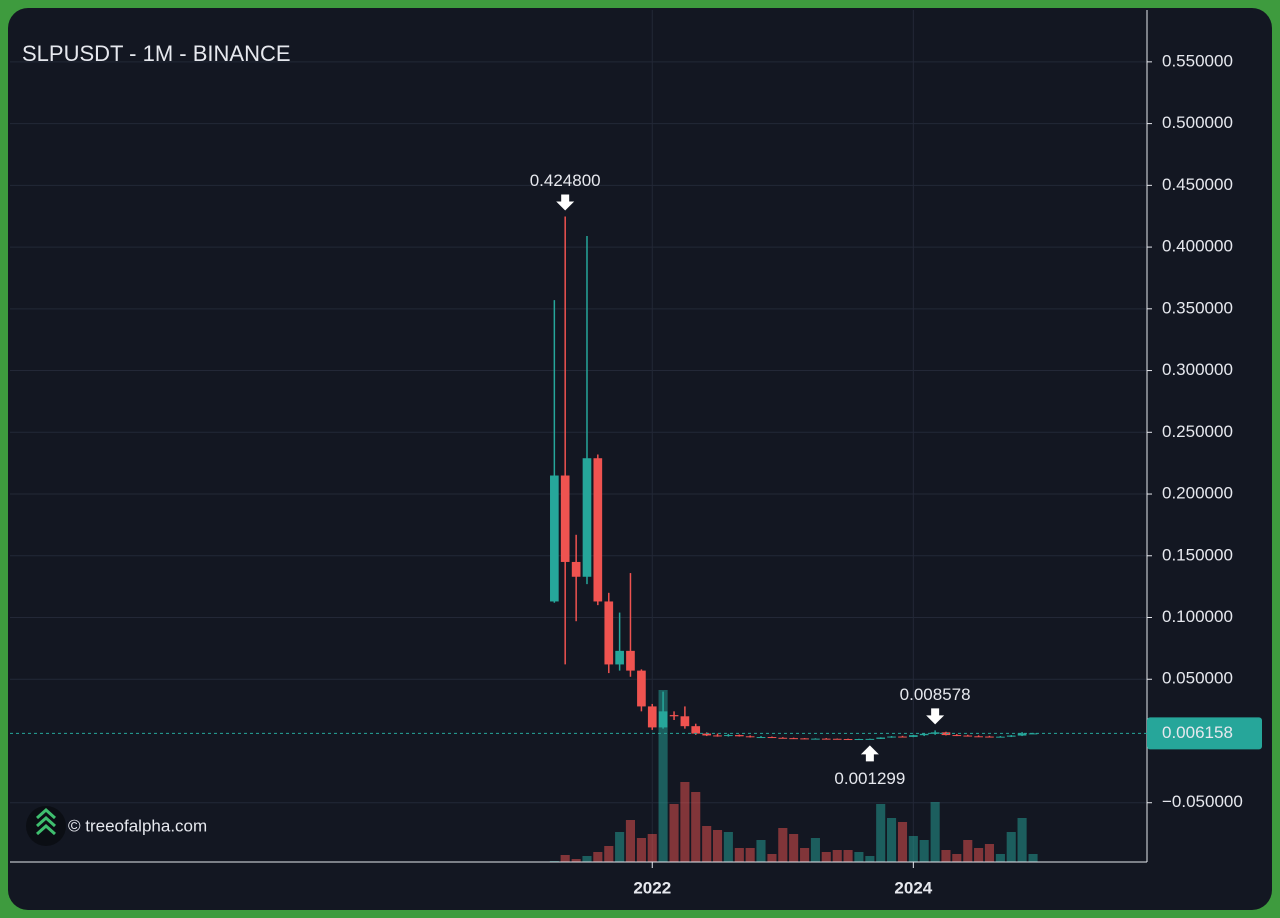  I want to click on y-tick-label: 0.300000, so click(1197, 369).